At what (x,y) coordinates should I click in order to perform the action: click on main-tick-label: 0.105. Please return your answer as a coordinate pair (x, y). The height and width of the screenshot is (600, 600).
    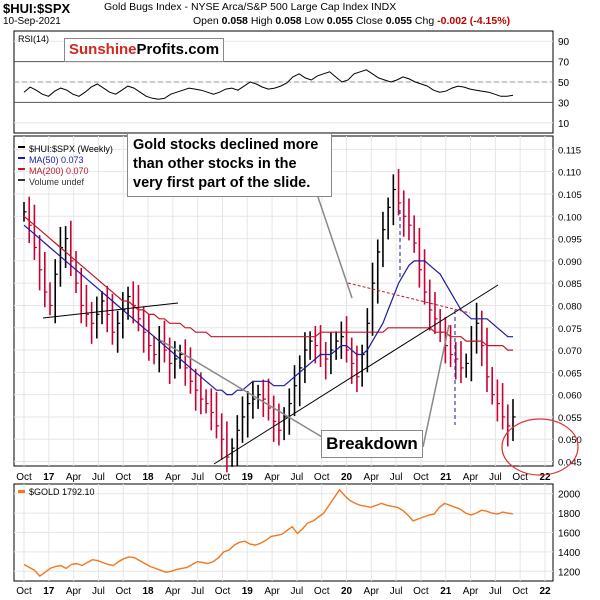
    Looking at the image, I should click on (570, 195).